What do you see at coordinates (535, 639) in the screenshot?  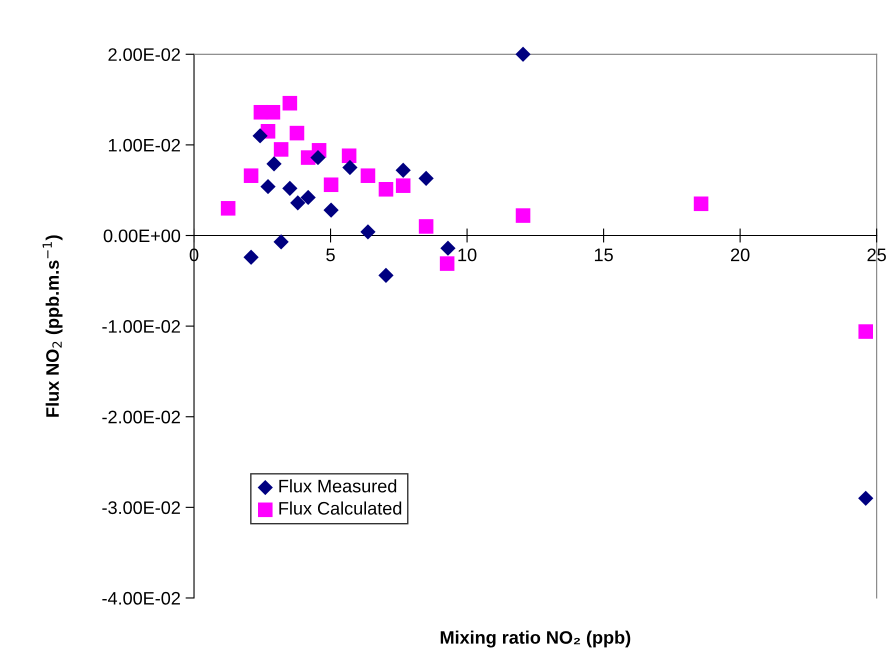 I see `x-axis-title: Mixing ratio NO₂ (ppb)` at bounding box center [535, 639].